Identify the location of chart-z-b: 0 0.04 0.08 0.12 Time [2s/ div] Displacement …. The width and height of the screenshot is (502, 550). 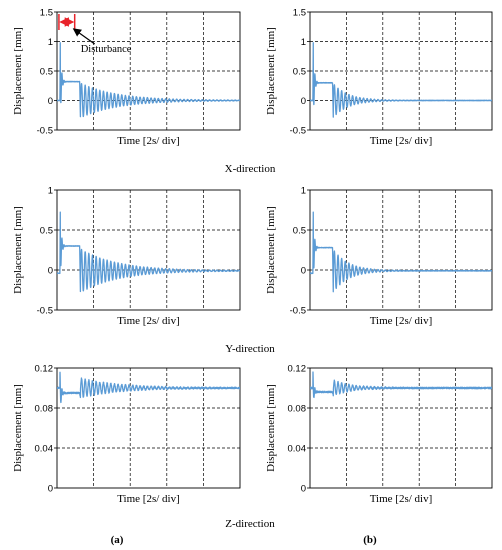
(379, 434).